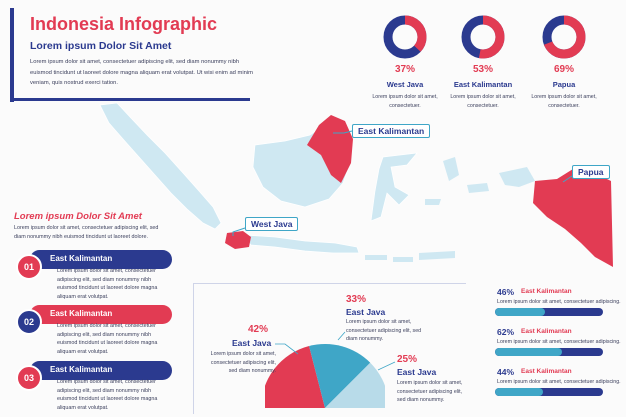 Image resolution: width=626 pixels, height=417 pixels. Describe the element at coordinates (410, 256) in the screenshot. I see `lesser-sunda-islands` at that location.